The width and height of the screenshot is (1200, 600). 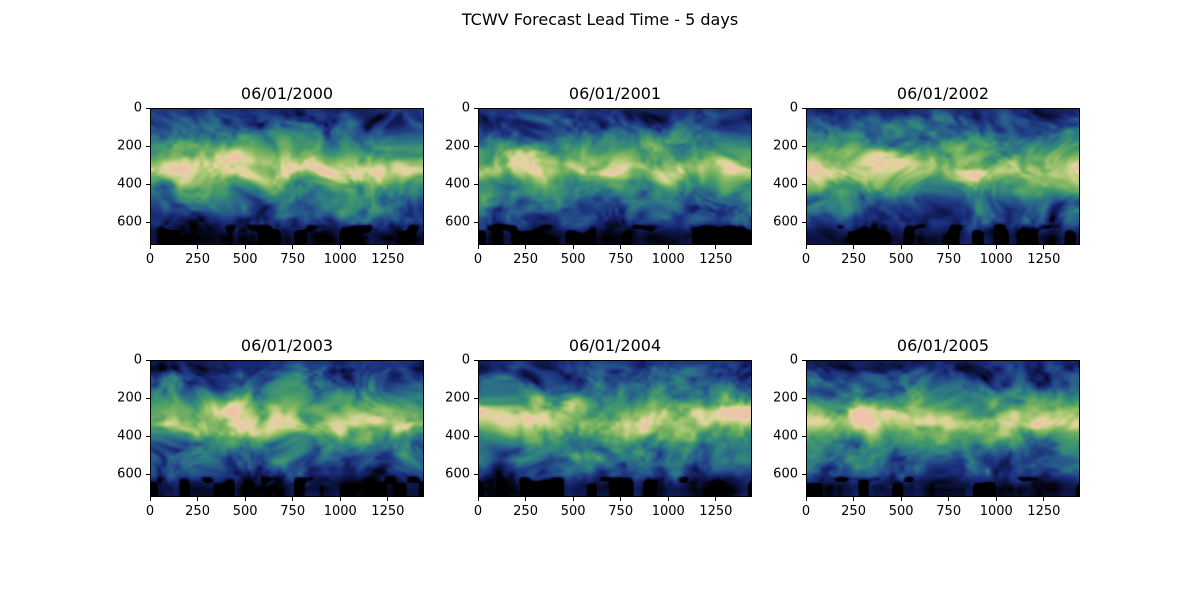 I want to click on subplot-title: 06/01/2002, so click(x=943, y=93).